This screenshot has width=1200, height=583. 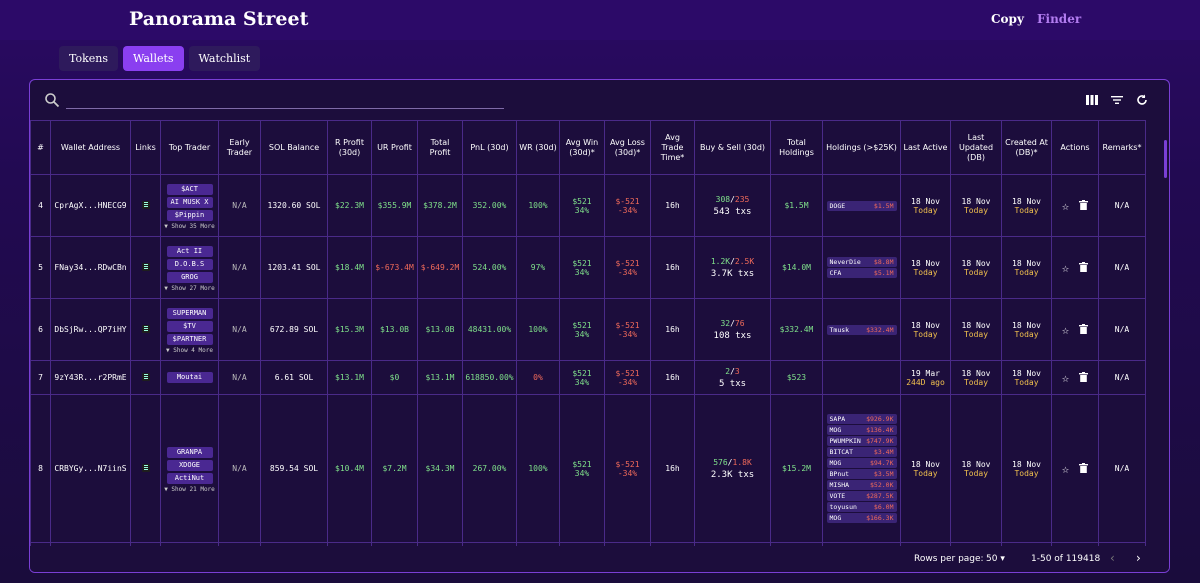 I want to click on col-wallet-address: Wallet Address, so click(x=90, y=147).